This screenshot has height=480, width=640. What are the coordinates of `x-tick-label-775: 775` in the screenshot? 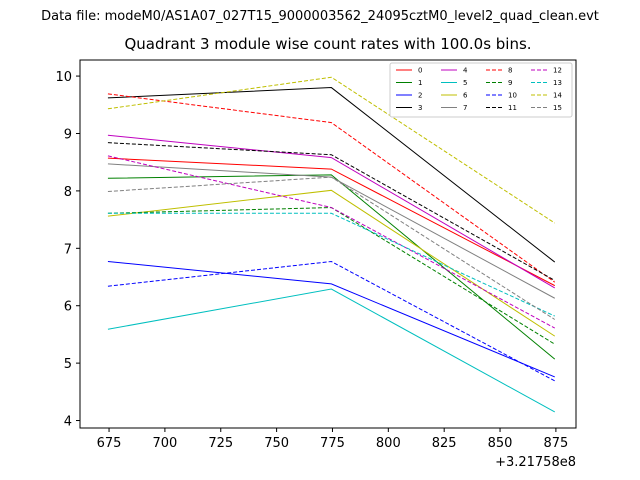 It's located at (332, 443).